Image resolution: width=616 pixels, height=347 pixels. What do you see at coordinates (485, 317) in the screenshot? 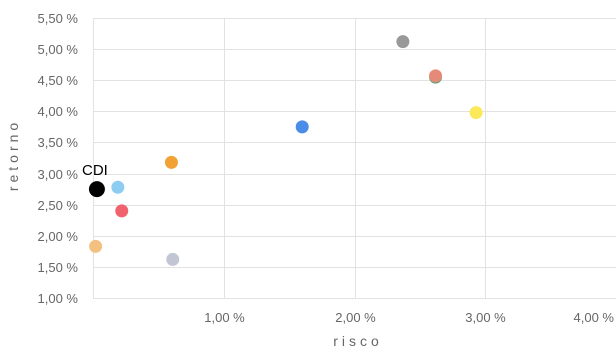
I see `x-tick-label: 3,00 %` at bounding box center [485, 317].